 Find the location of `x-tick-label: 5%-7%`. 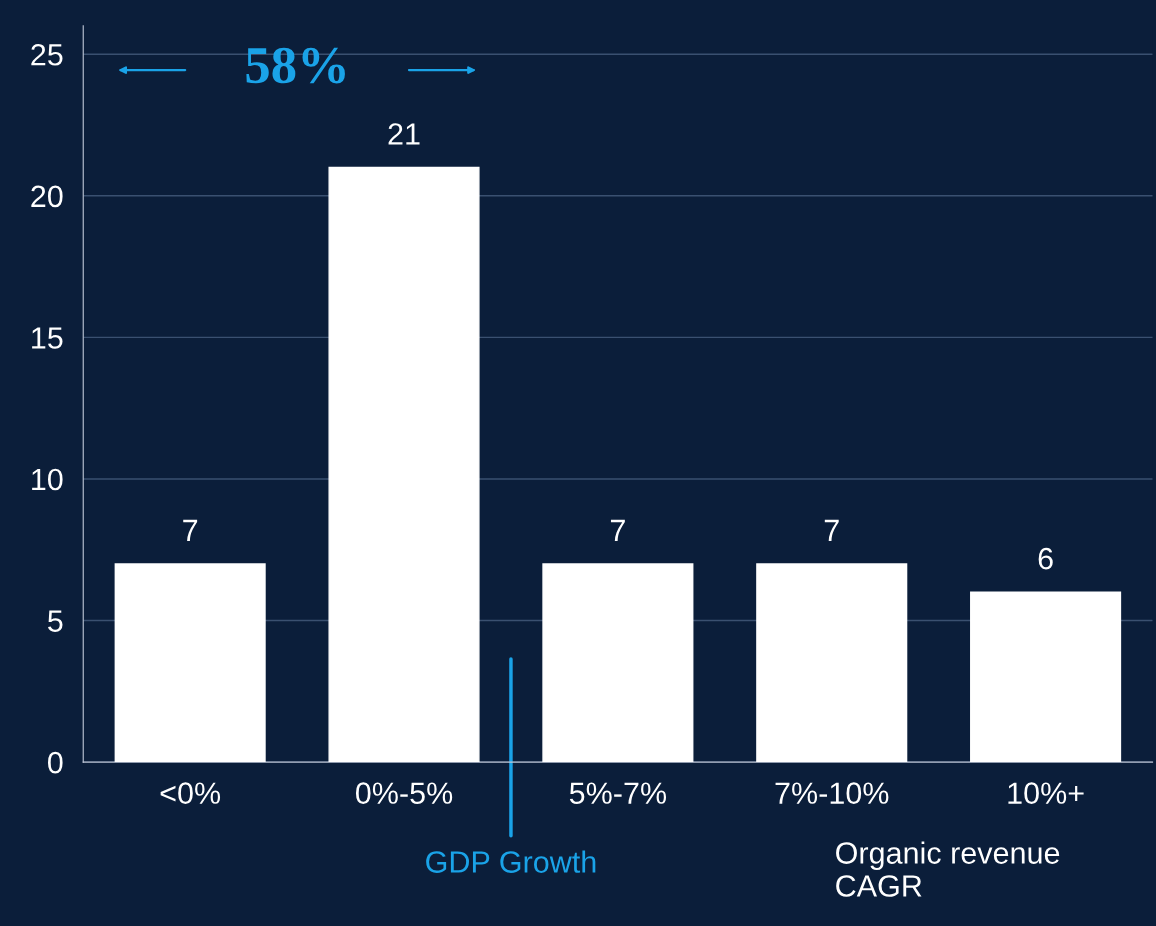

x-tick-label: 5%-7% is located at coordinates (618, 793).